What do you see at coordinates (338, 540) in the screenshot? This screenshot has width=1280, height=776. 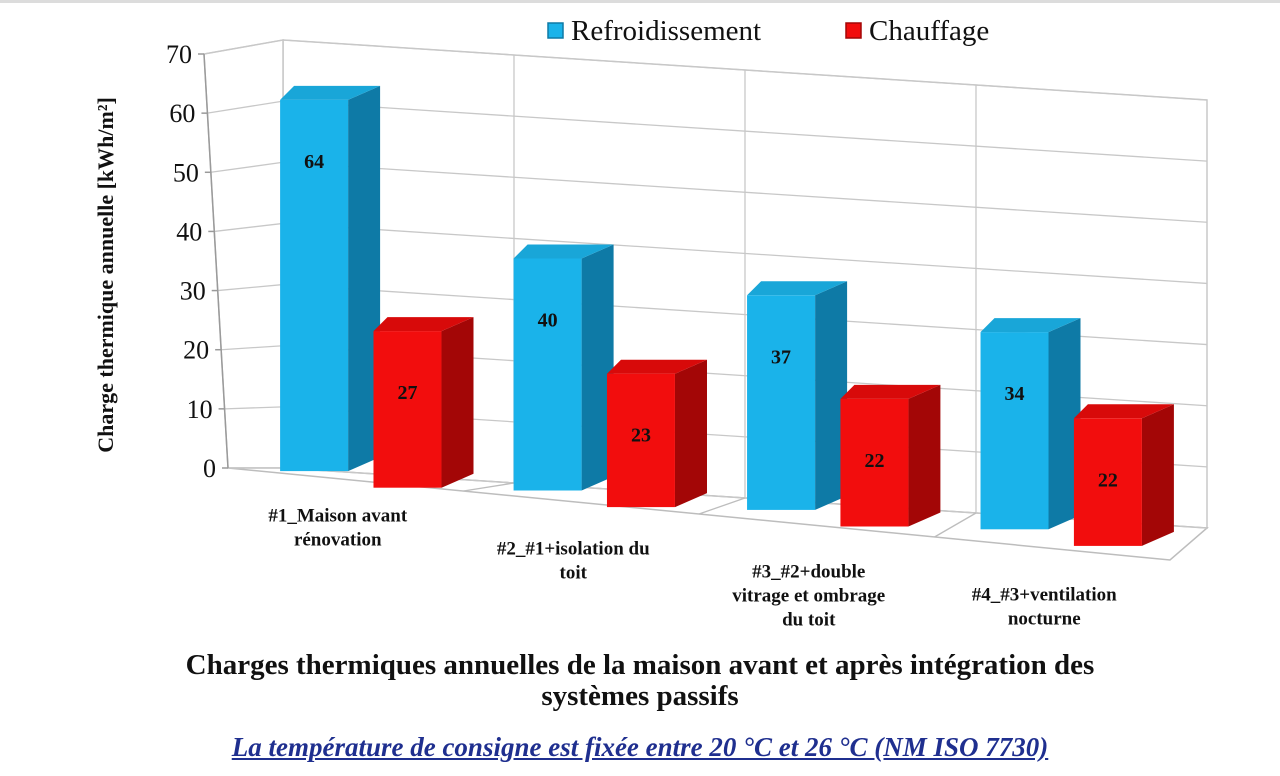 I see `x-tick-label: rénovation` at bounding box center [338, 540].